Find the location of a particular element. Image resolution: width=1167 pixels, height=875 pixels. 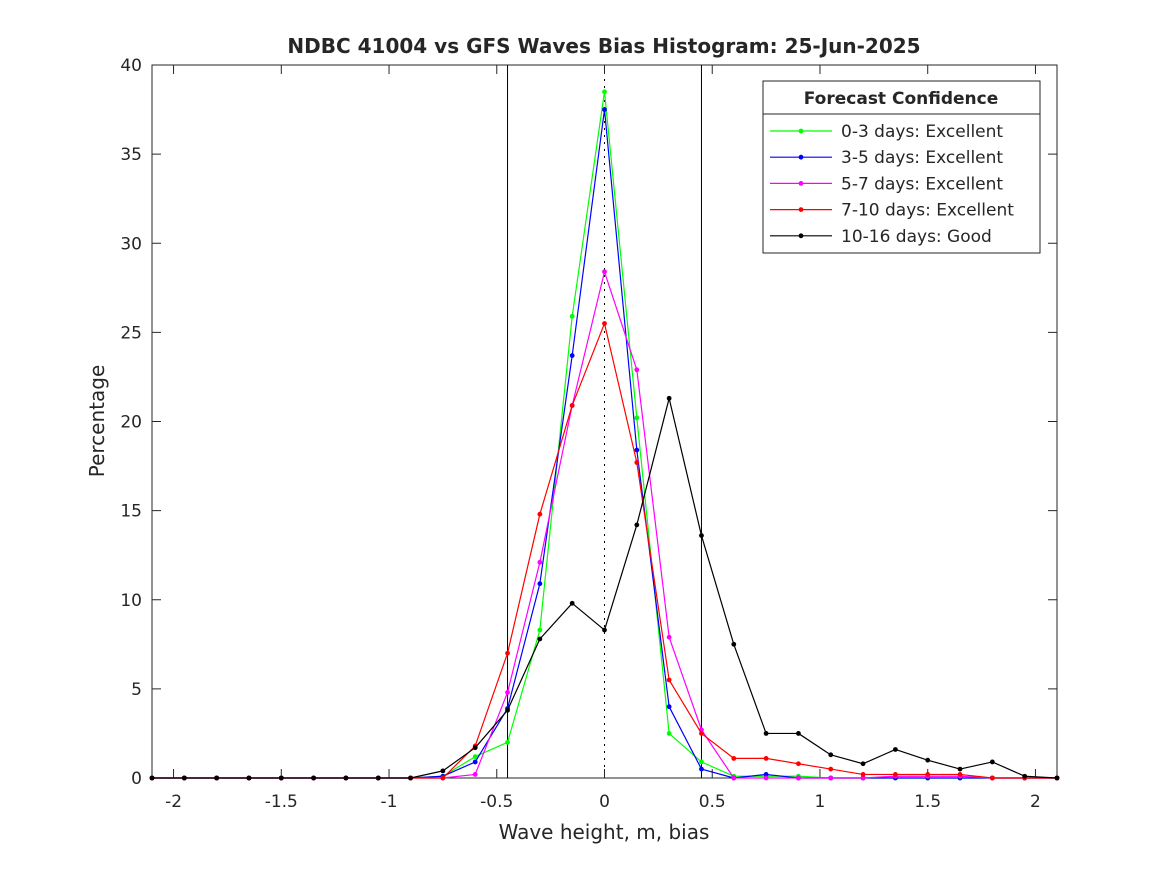

legend-label-3-5-days-excellent: 3-5 days: Excellent is located at coordinates (922, 158).